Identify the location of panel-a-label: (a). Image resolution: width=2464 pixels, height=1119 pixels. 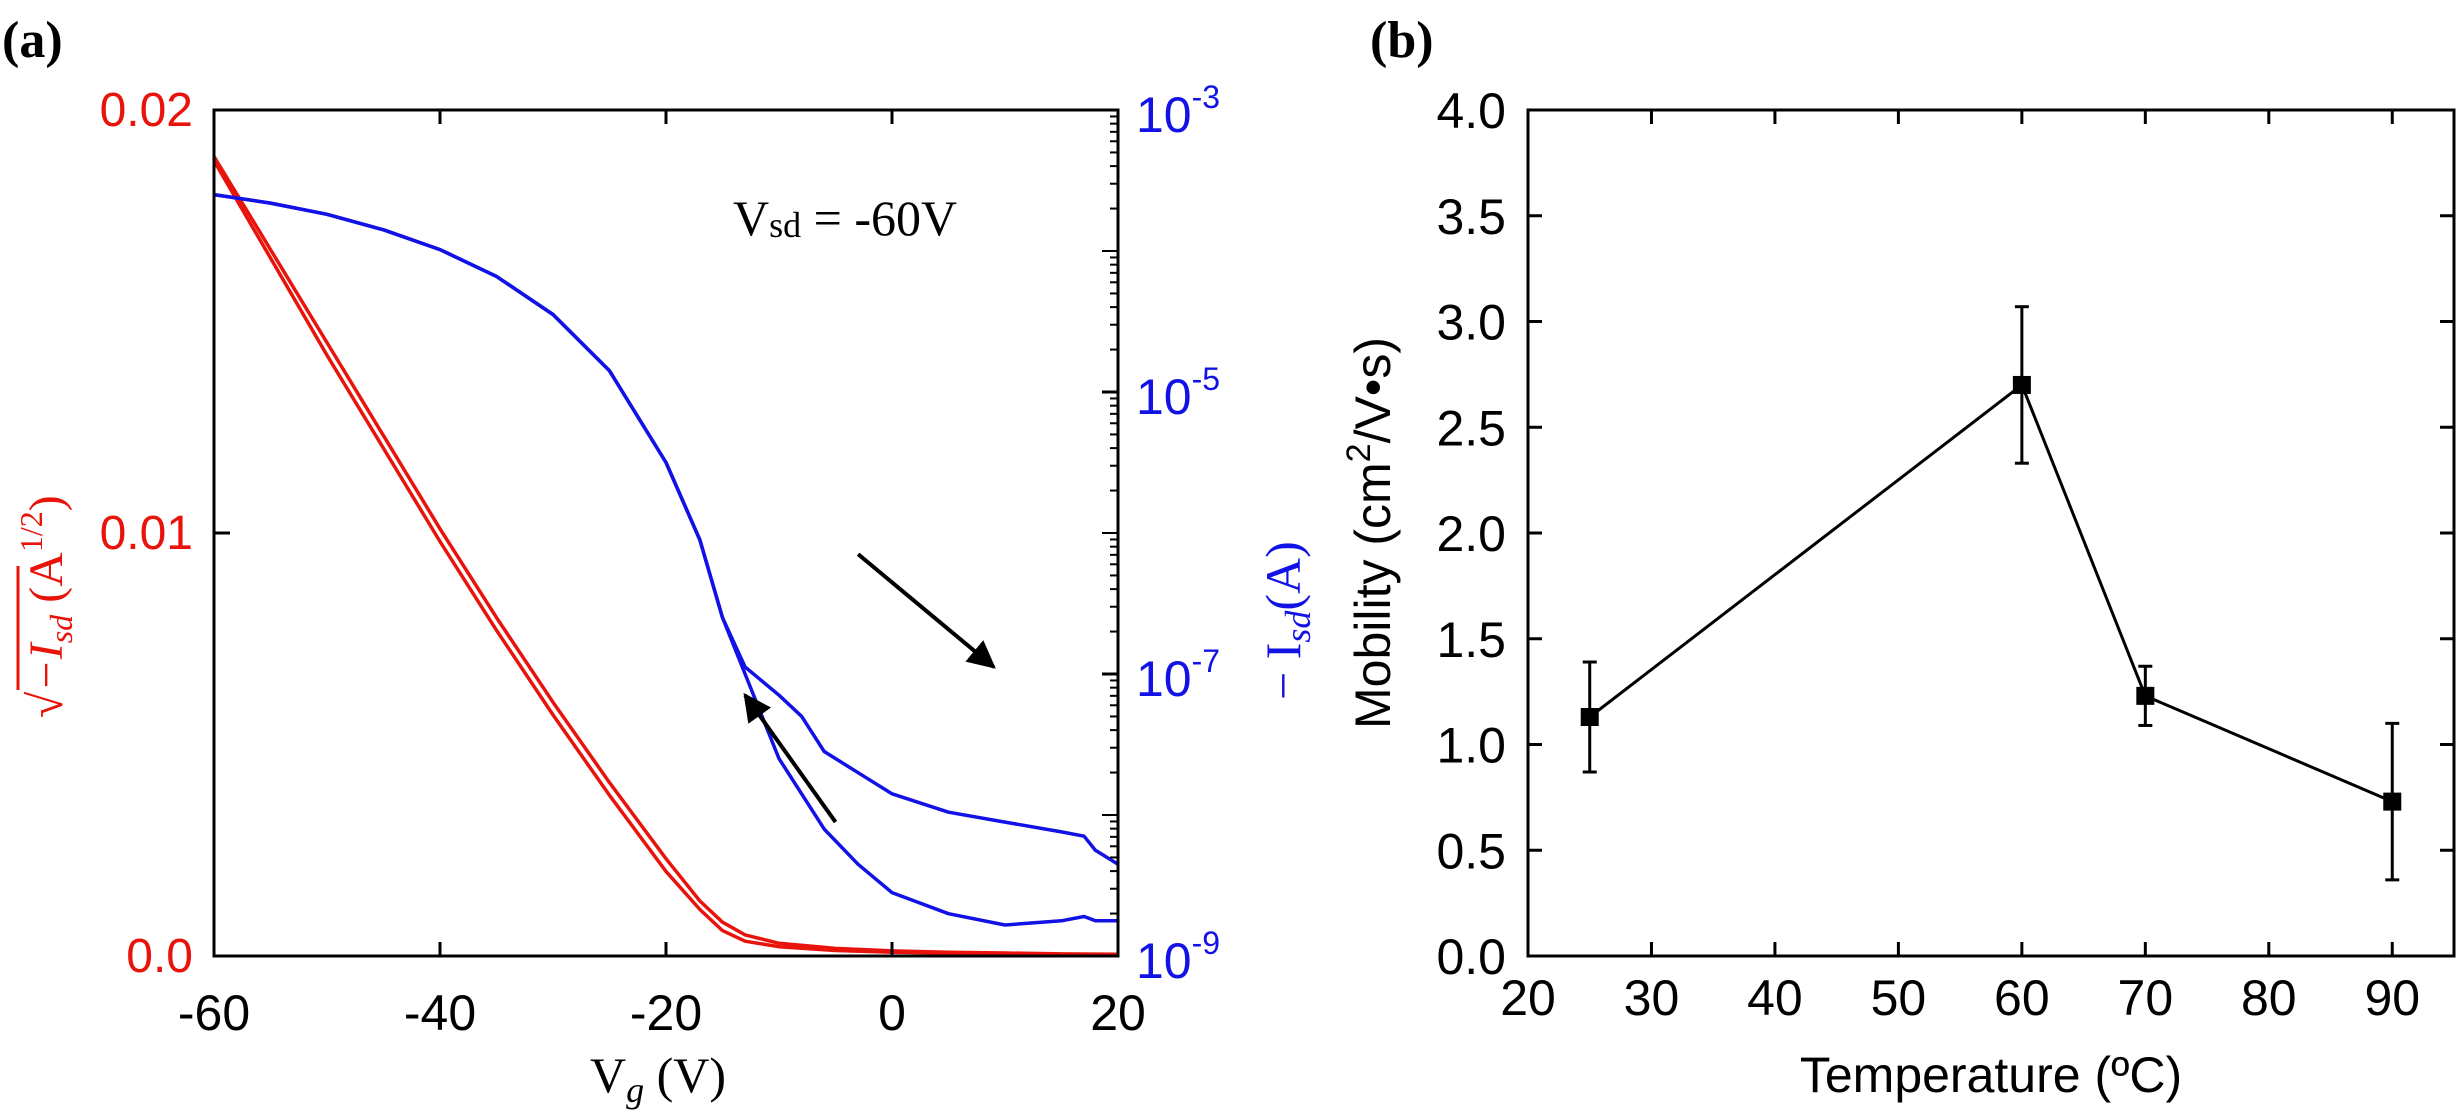
(32, 40).